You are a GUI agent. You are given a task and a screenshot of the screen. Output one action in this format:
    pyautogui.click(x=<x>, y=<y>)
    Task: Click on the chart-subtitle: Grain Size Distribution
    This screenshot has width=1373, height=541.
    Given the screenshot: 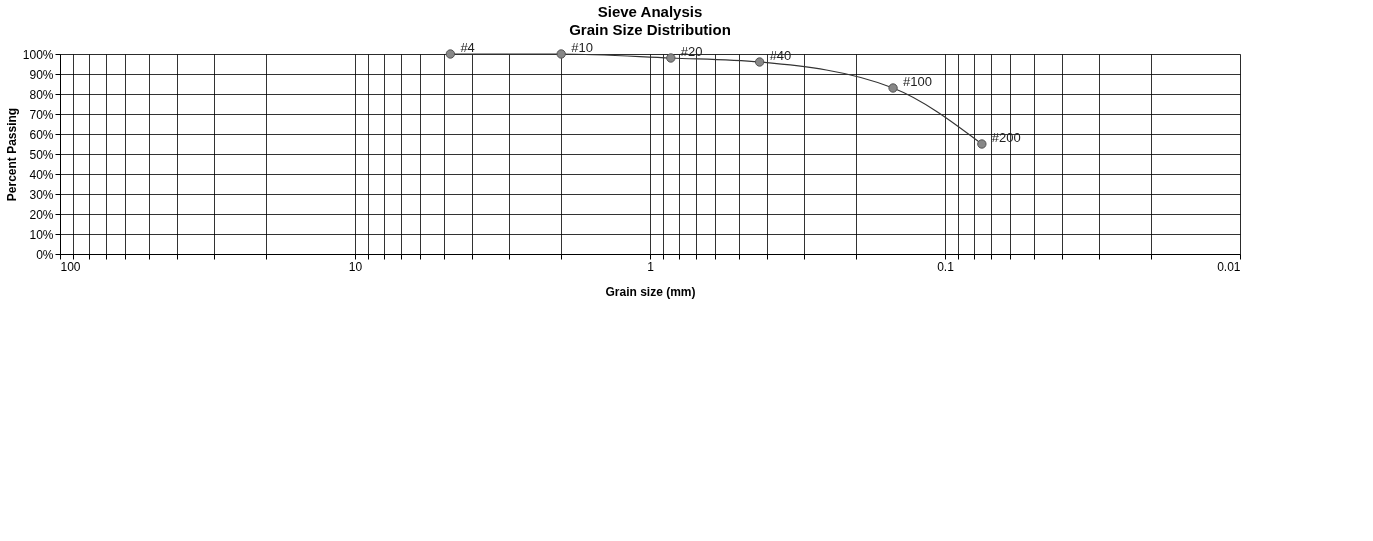 What is the action you would take?
    pyautogui.click(x=650, y=29)
    